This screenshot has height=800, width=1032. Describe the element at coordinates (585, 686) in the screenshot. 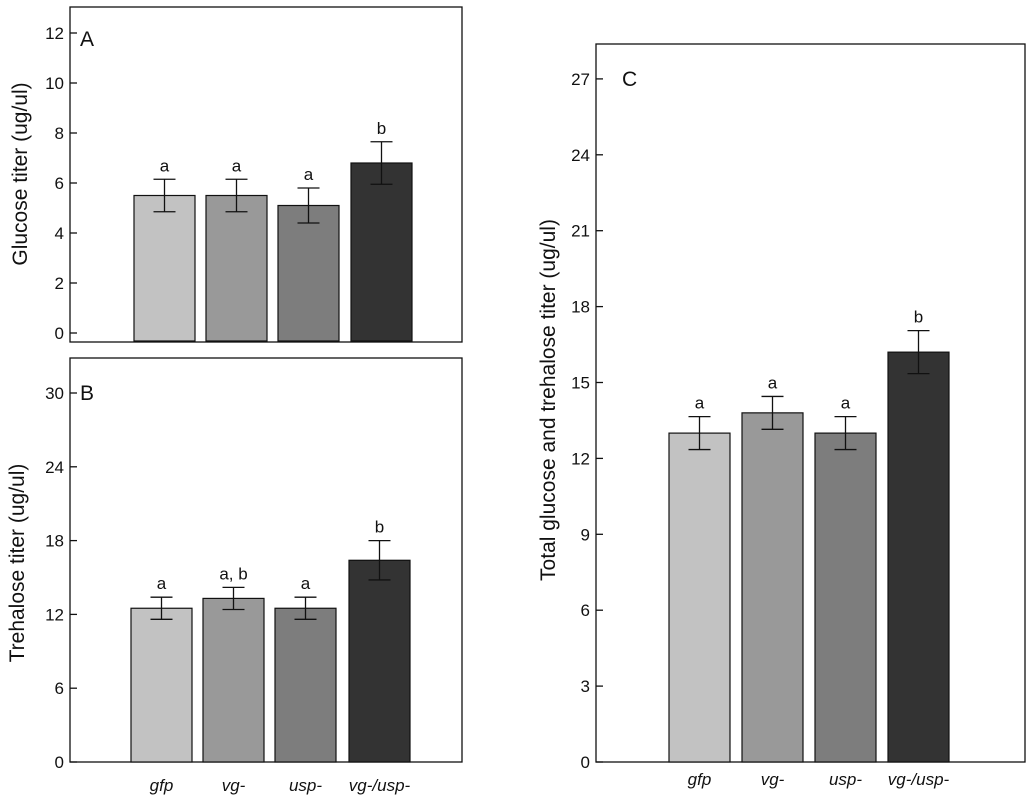

I see `y-tick-label: 3` at that location.